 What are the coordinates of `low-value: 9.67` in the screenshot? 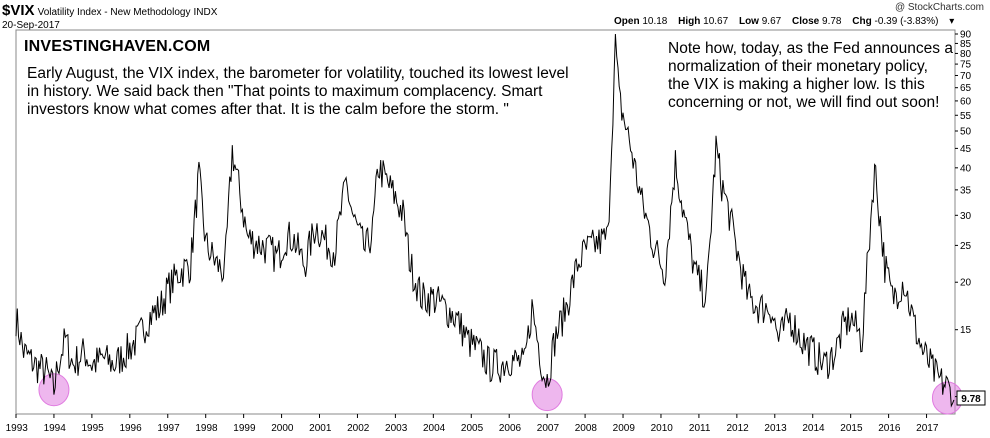 It's located at (771, 21).